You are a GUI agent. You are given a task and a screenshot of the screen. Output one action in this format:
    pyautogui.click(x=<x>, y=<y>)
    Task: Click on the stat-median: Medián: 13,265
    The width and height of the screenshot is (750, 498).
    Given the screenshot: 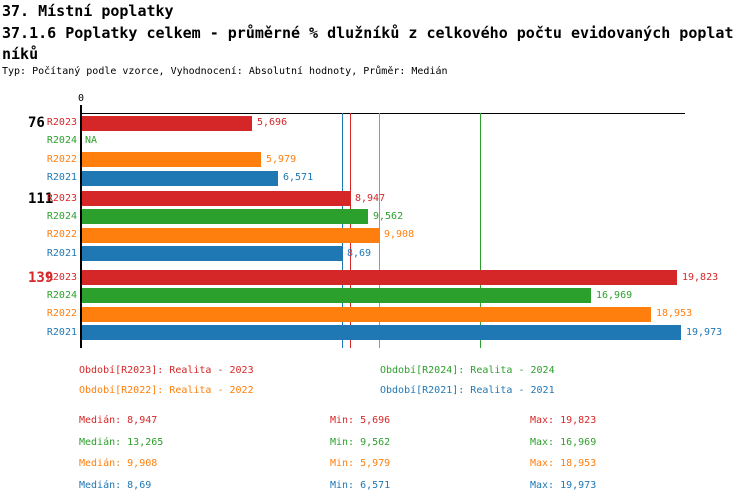 What is the action you would take?
    pyautogui.click(x=121, y=442)
    